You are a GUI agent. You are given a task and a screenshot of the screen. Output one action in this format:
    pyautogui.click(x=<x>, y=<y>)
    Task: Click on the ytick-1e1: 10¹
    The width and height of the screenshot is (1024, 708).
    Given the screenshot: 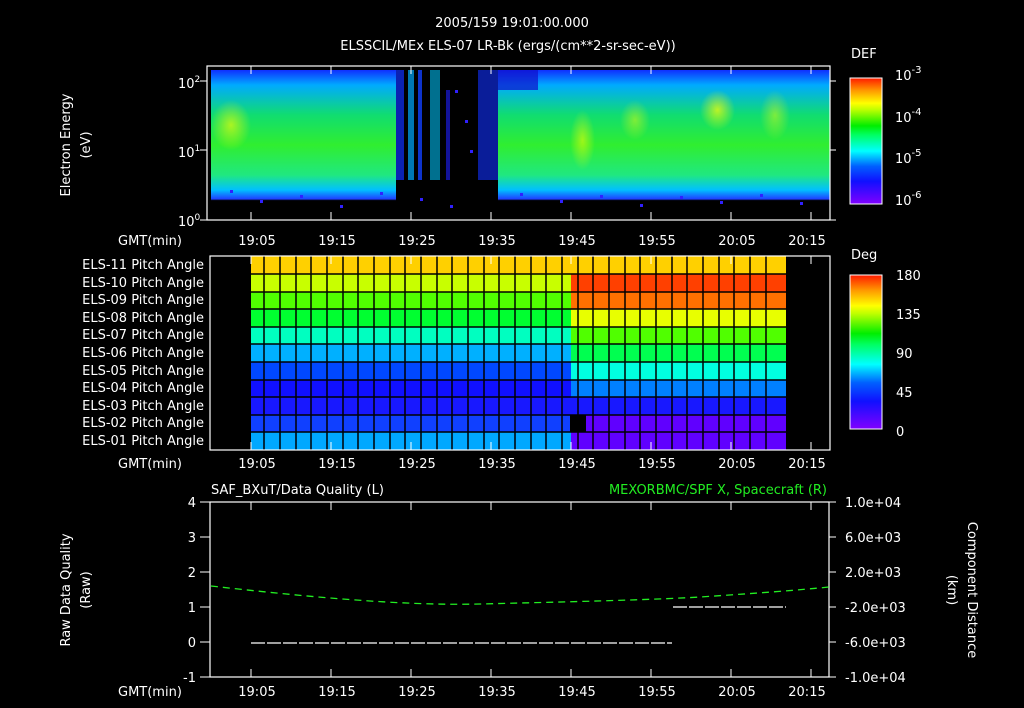 What is the action you would take?
    pyautogui.click(x=189, y=152)
    